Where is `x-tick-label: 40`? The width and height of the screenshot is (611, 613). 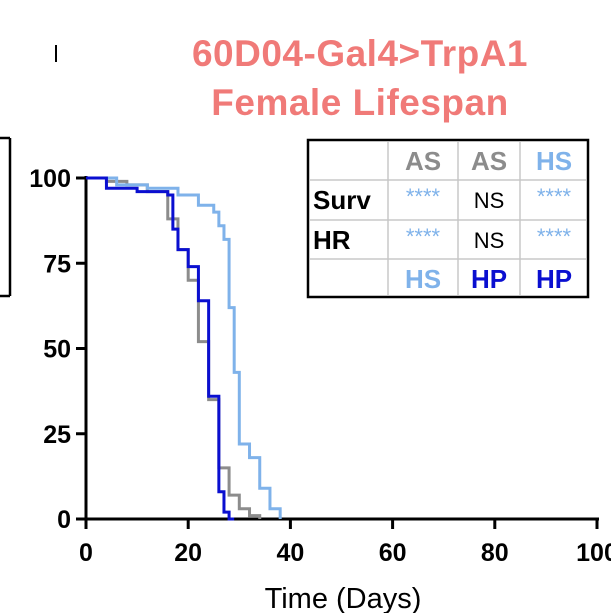
x-tick-label: 40 is located at coordinates (290, 553).